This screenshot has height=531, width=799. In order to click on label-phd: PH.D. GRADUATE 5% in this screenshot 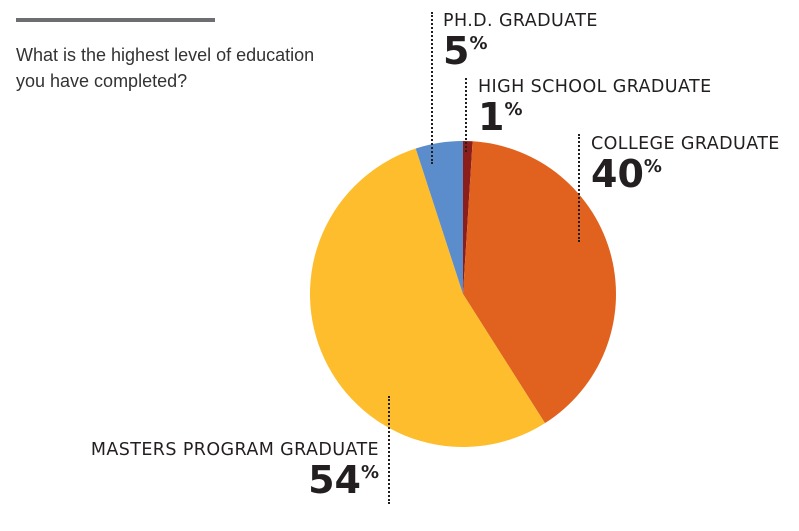, I will do `click(520, 40)`.